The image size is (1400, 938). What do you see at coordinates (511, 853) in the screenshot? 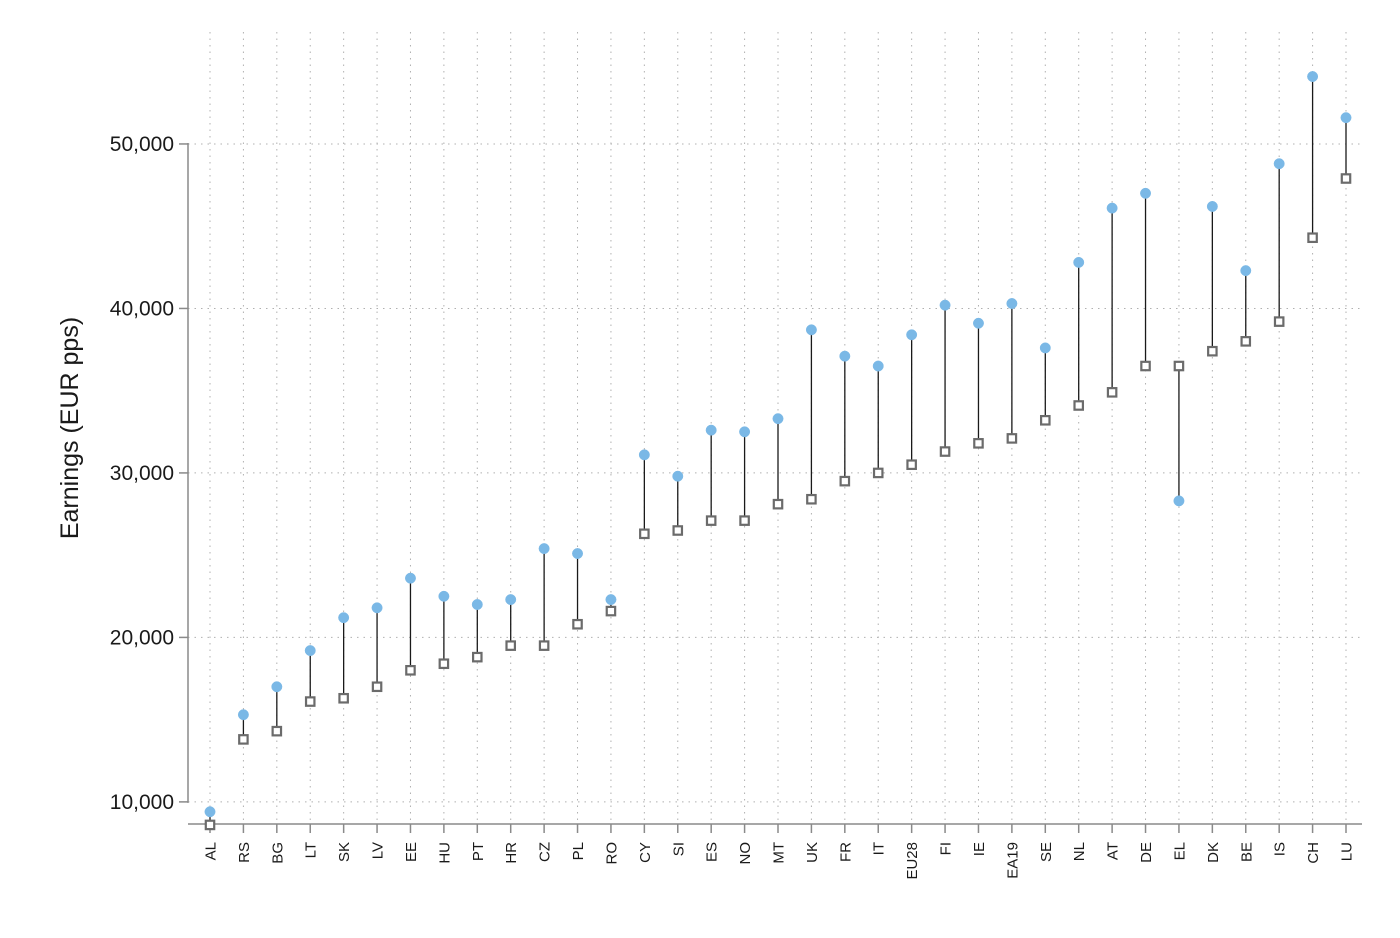
I see `x-tick-label: HR` at bounding box center [511, 853].